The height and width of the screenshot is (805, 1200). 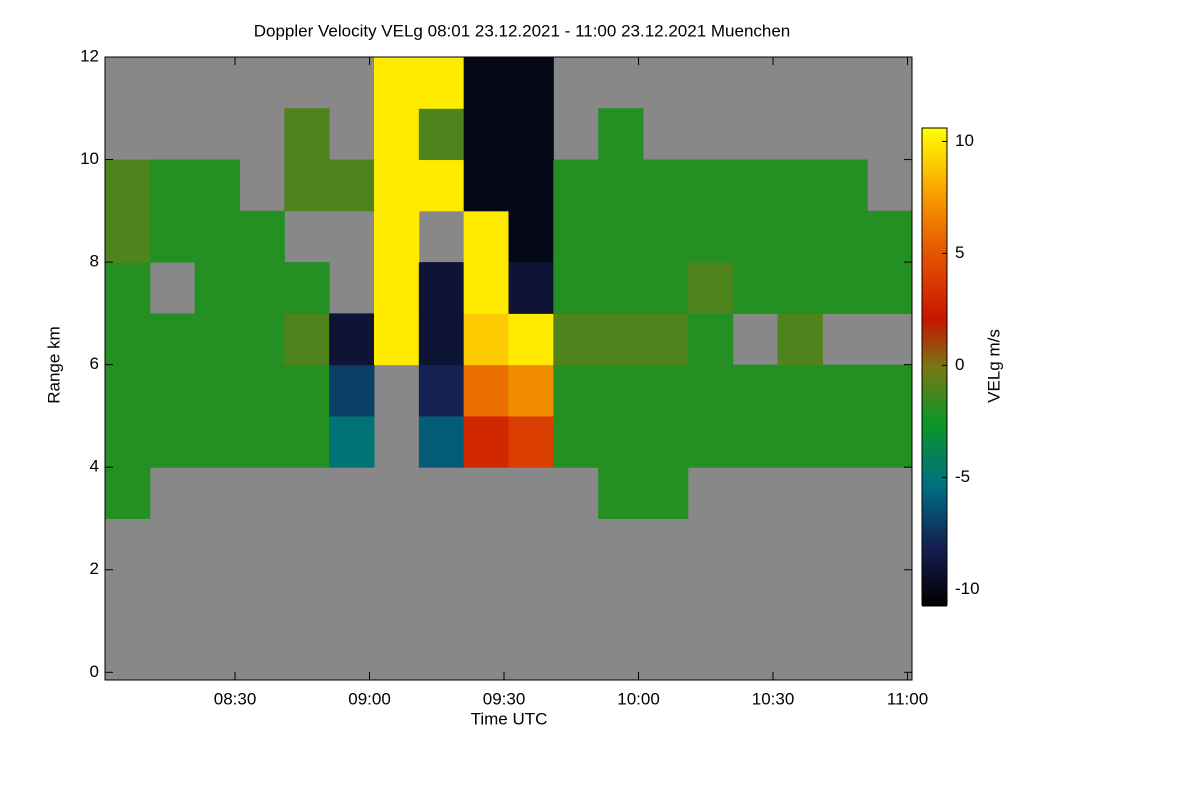 I want to click on x-tick-label: 11:00, so click(x=907, y=698).